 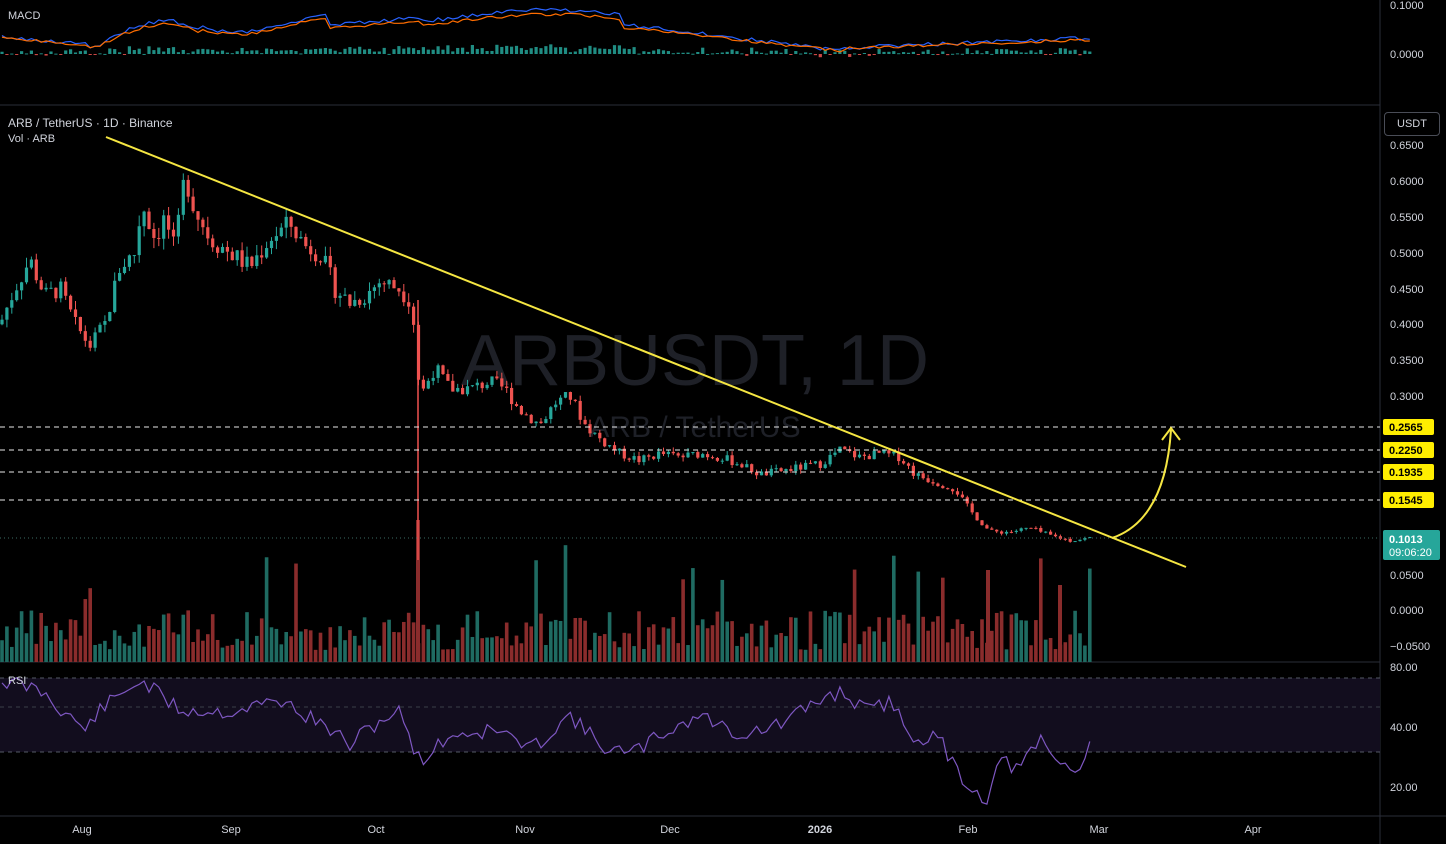 I want to click on level-label: 0.2565, so click(x=1406, y=428).